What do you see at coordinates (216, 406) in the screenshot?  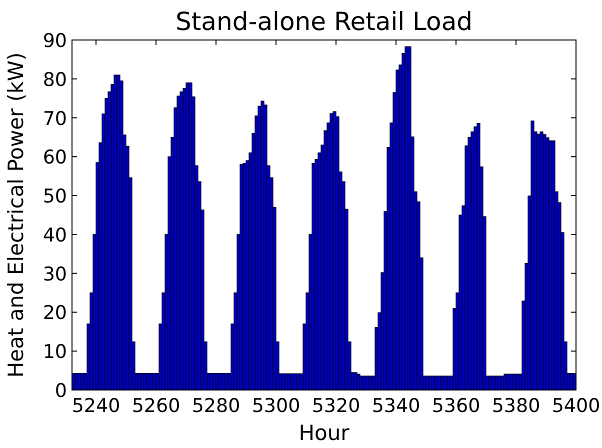 I see `x-tick-label: 5280` at bounding box center [216, 406].